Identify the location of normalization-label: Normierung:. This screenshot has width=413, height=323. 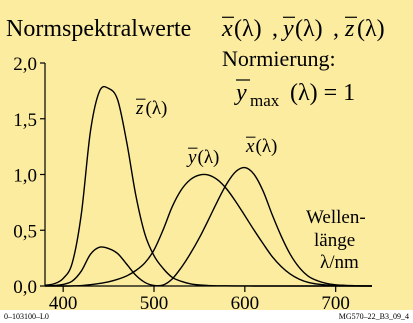
(279, 58).